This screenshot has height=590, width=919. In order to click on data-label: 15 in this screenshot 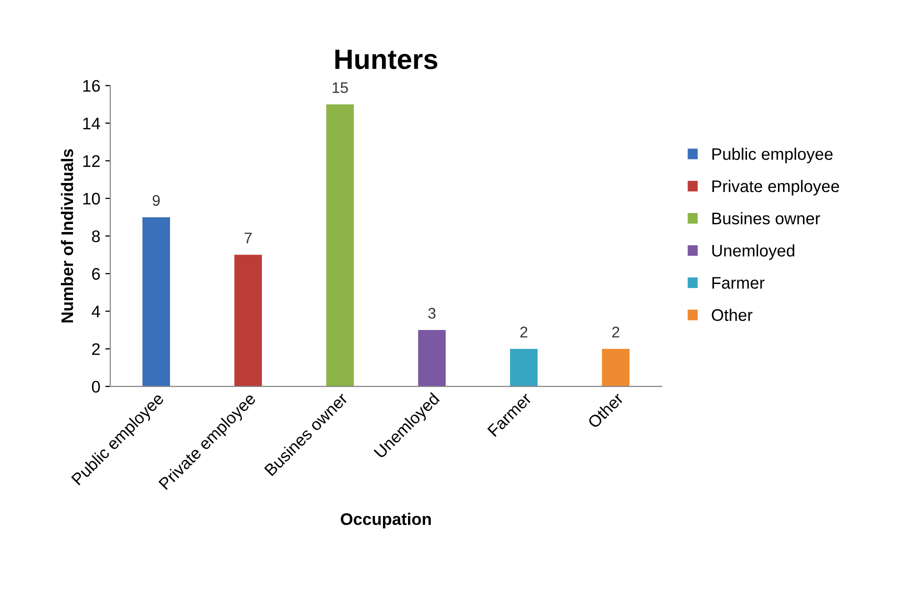, I will do `click(340, 88)`.